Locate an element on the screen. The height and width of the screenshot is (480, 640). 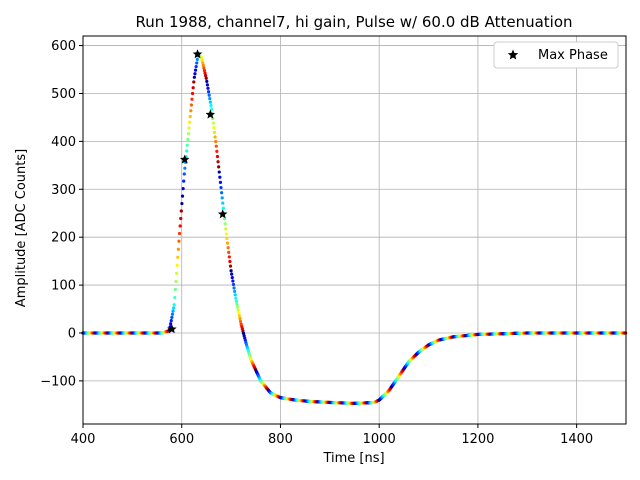
y-tick-label: 200 is located at coordinates (63, 238).